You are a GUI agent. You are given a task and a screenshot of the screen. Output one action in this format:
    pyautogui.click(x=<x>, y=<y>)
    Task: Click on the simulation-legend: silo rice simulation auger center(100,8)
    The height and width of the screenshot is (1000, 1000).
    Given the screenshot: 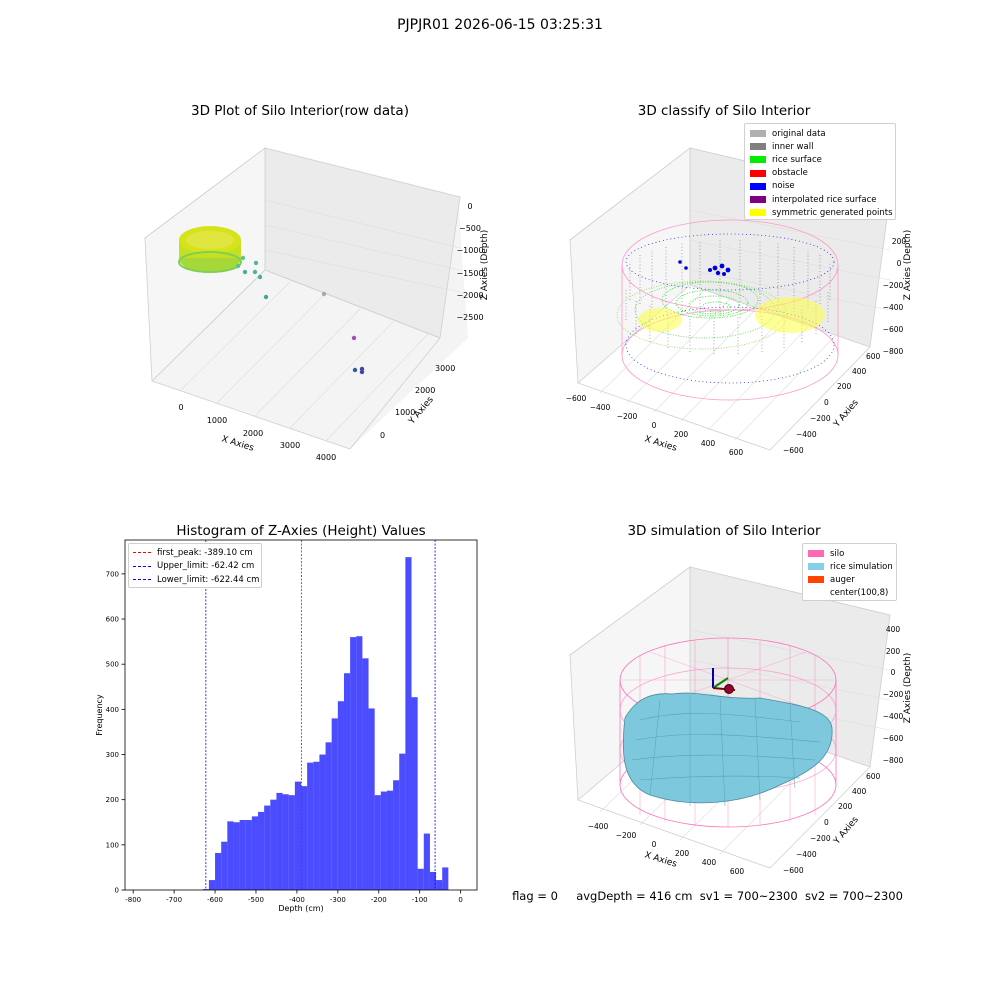 What is the action you would take?
    pyautogui.click(x=849, y=572)
    